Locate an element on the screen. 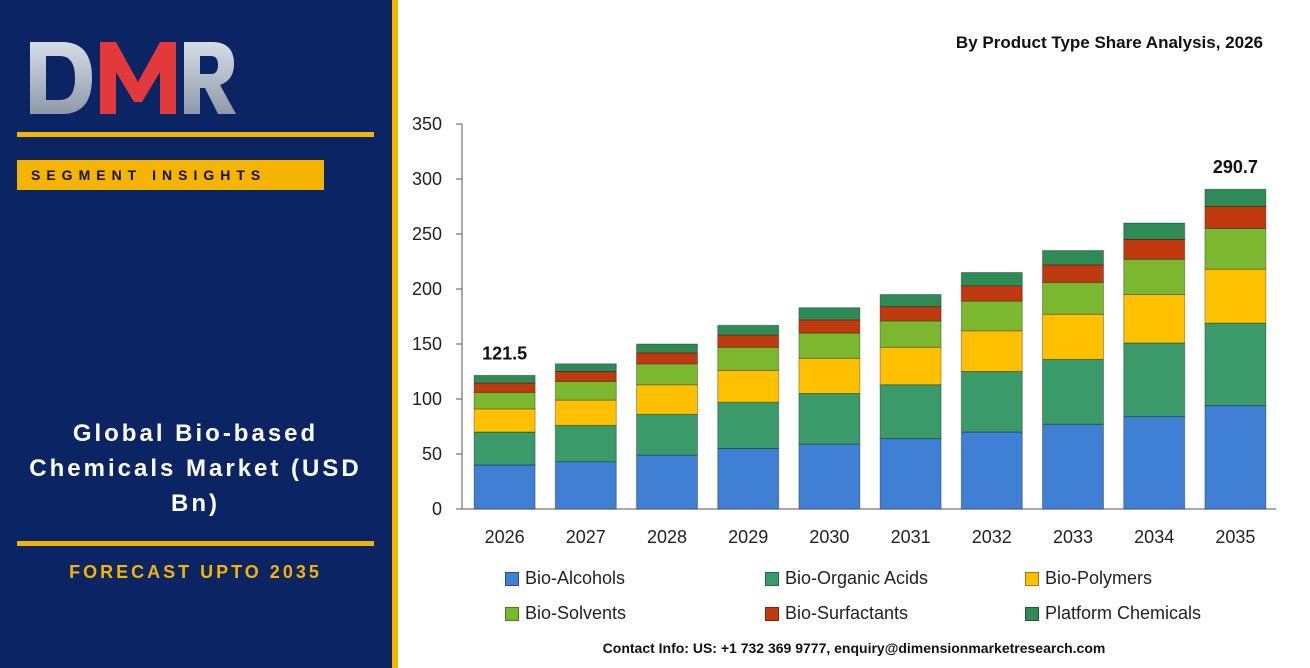  legend-item: Bio-Polymers is located at coordinates (1088, 578).